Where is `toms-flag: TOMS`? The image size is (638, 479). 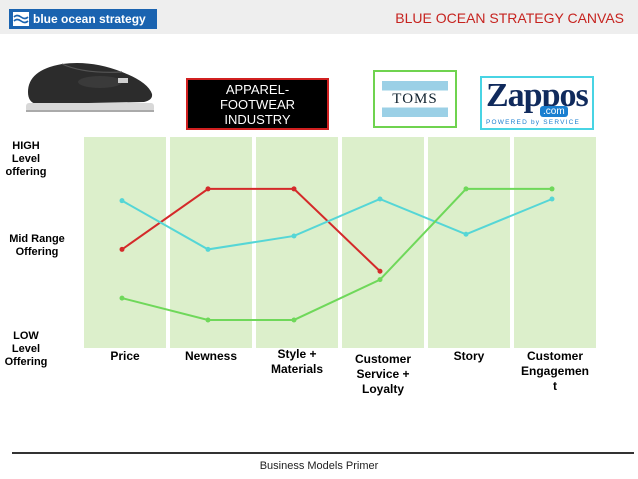
toms-flag: TOMS is located at coordinates (415, 99).